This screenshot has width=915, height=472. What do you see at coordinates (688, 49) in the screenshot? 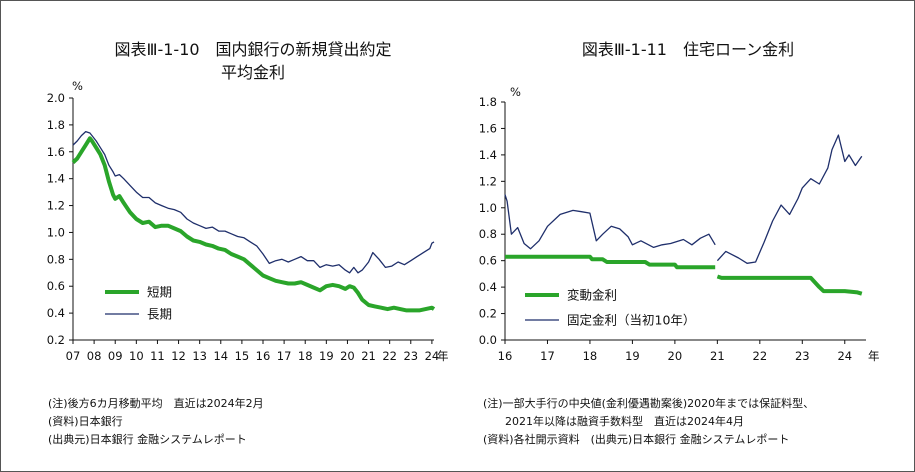
I see `chart-right-title: 図表Ⅲ-1-11 住宅ローン金利` at bounding box center [688, 49].